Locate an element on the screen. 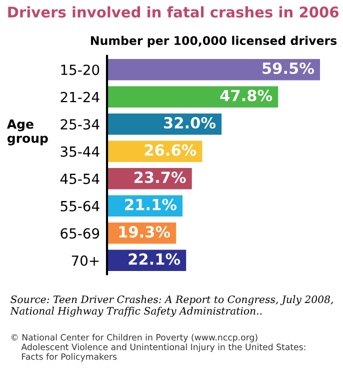  chart-title: Drivers involved in fatal crashes in 2006 is located at coordinates (173, 12).